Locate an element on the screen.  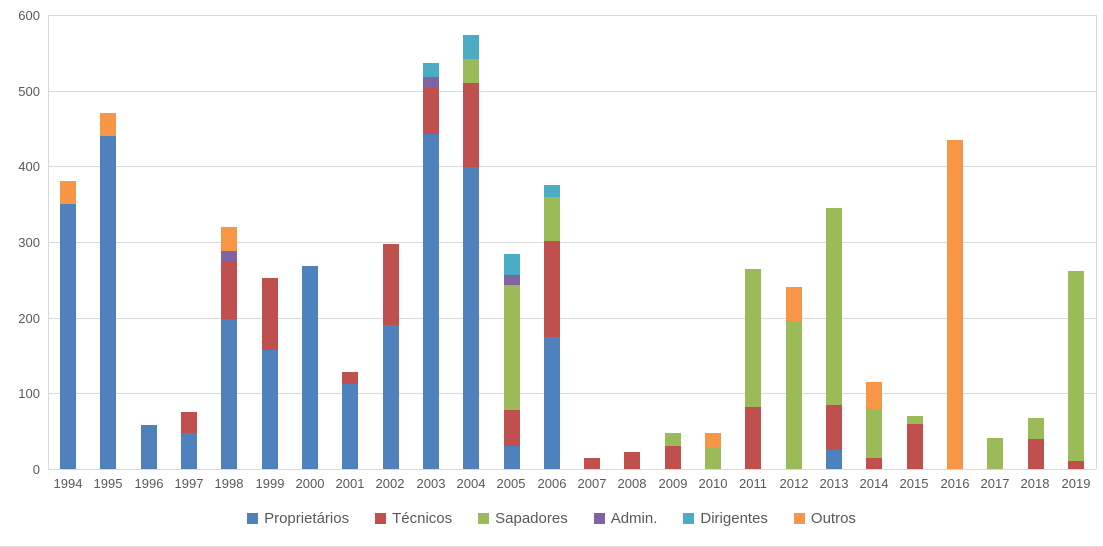
bar-2000 is located at coordinates (310, 367).